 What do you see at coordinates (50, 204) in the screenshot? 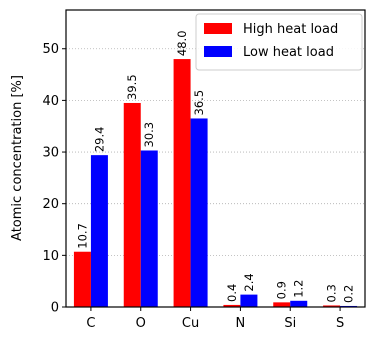
I see `y-tick-label: 20` at bounding box center [50, 204].